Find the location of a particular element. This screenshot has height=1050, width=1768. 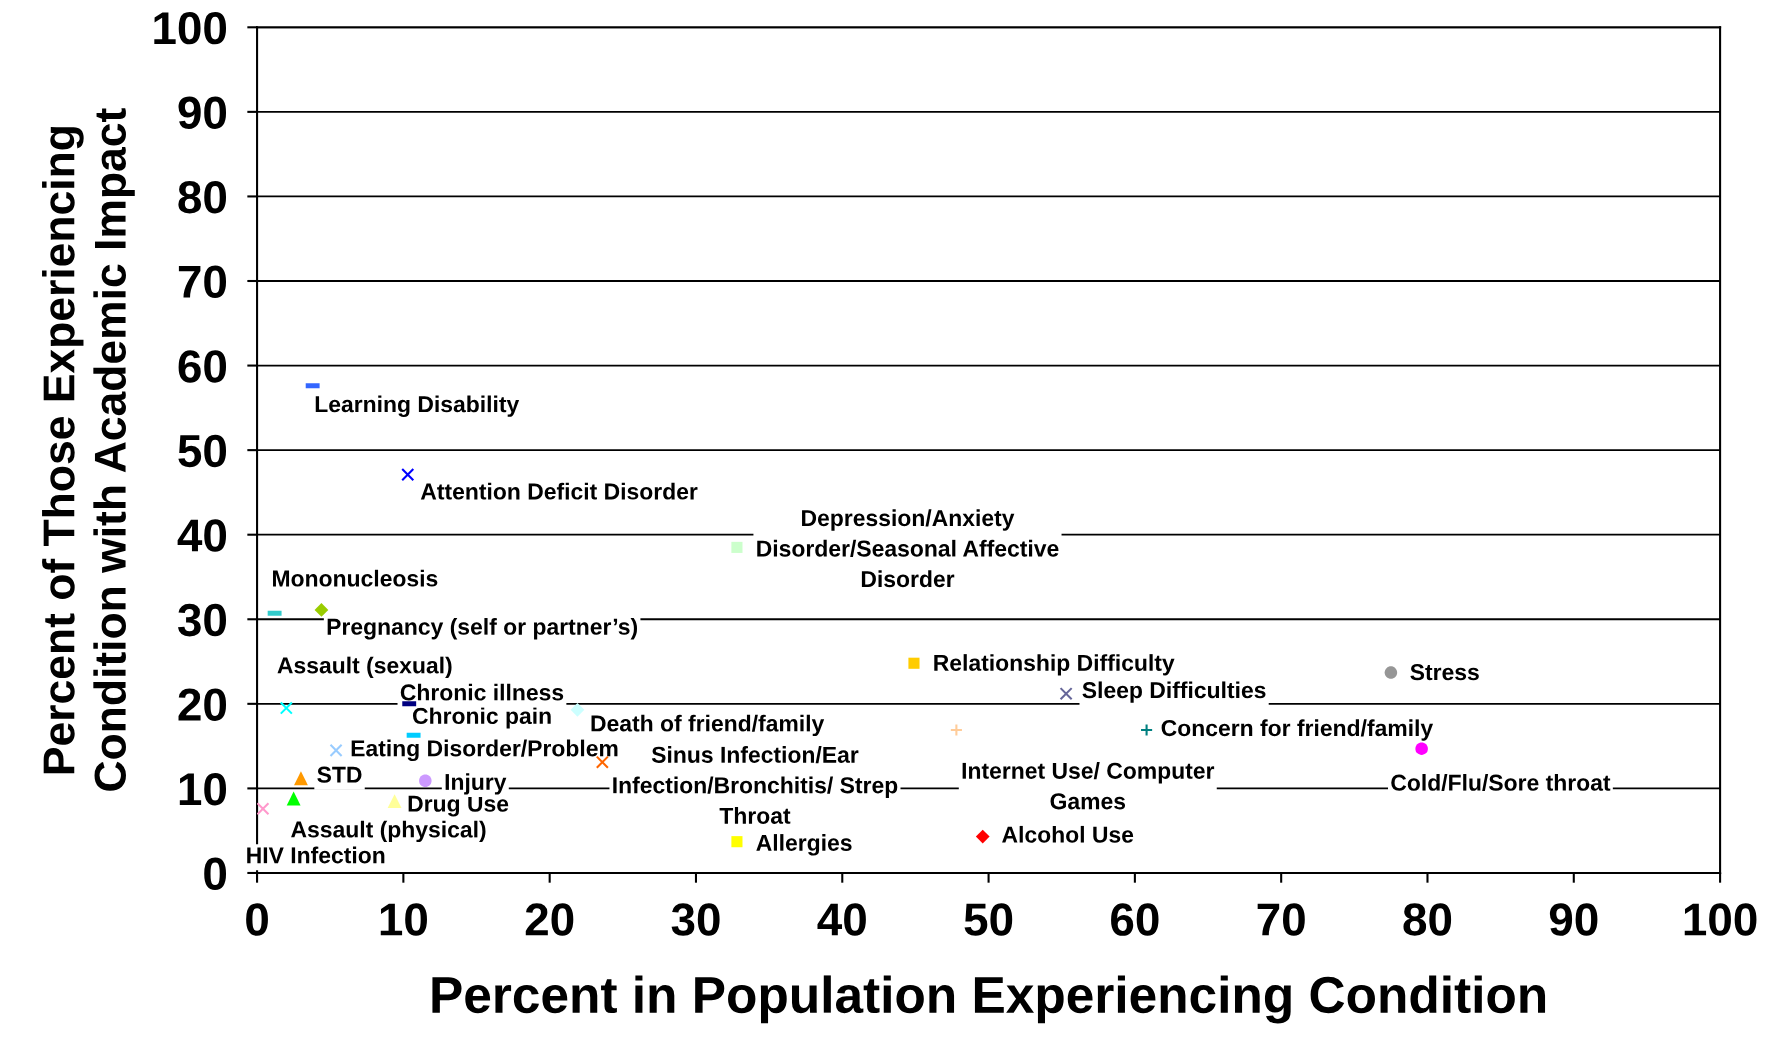

series-label: STD is located at coordinates (339, 774).